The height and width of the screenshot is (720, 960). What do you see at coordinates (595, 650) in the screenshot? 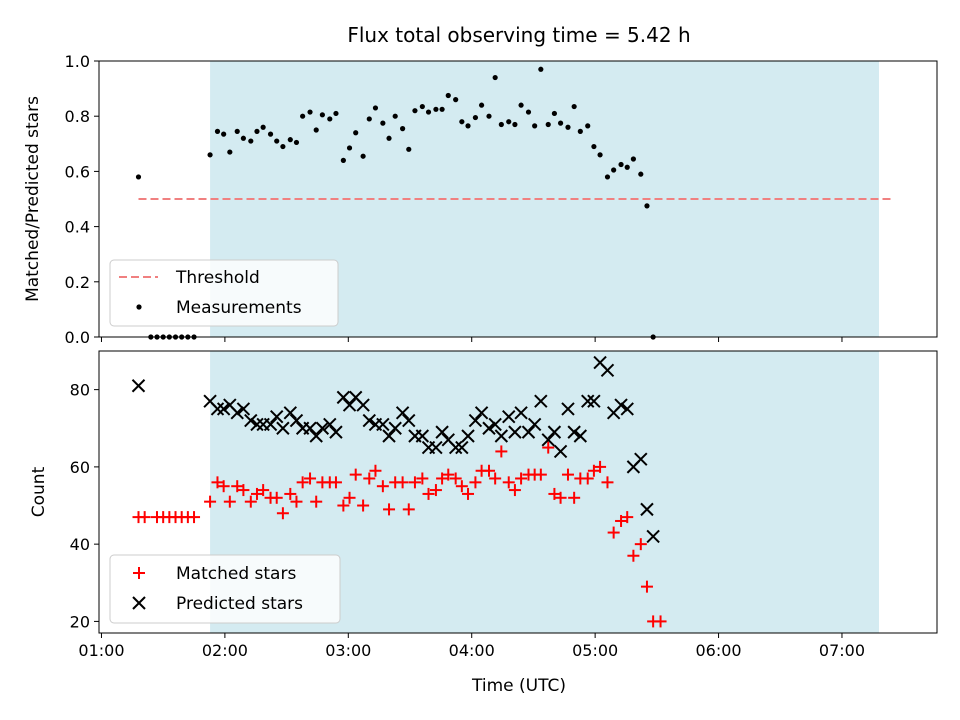
I see `x-tick-label: 05:00` at bounding box center [595, 650].